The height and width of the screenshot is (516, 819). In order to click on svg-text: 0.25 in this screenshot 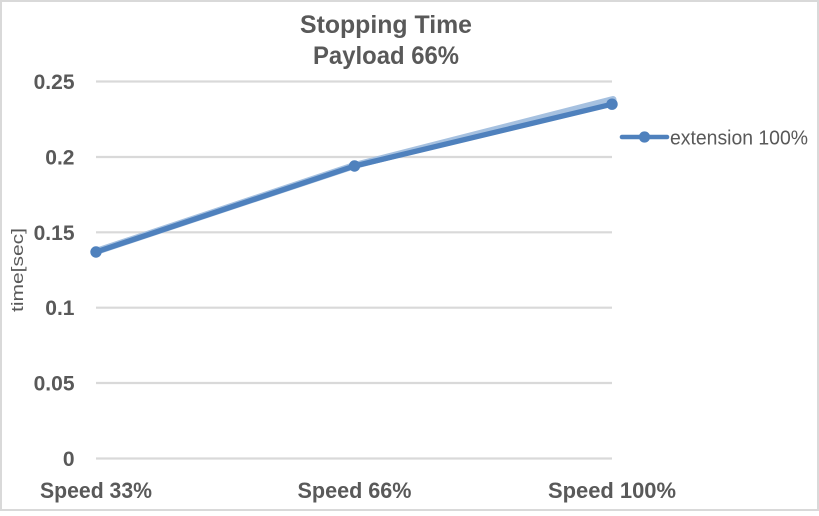, I will do `click(54, 82)`.